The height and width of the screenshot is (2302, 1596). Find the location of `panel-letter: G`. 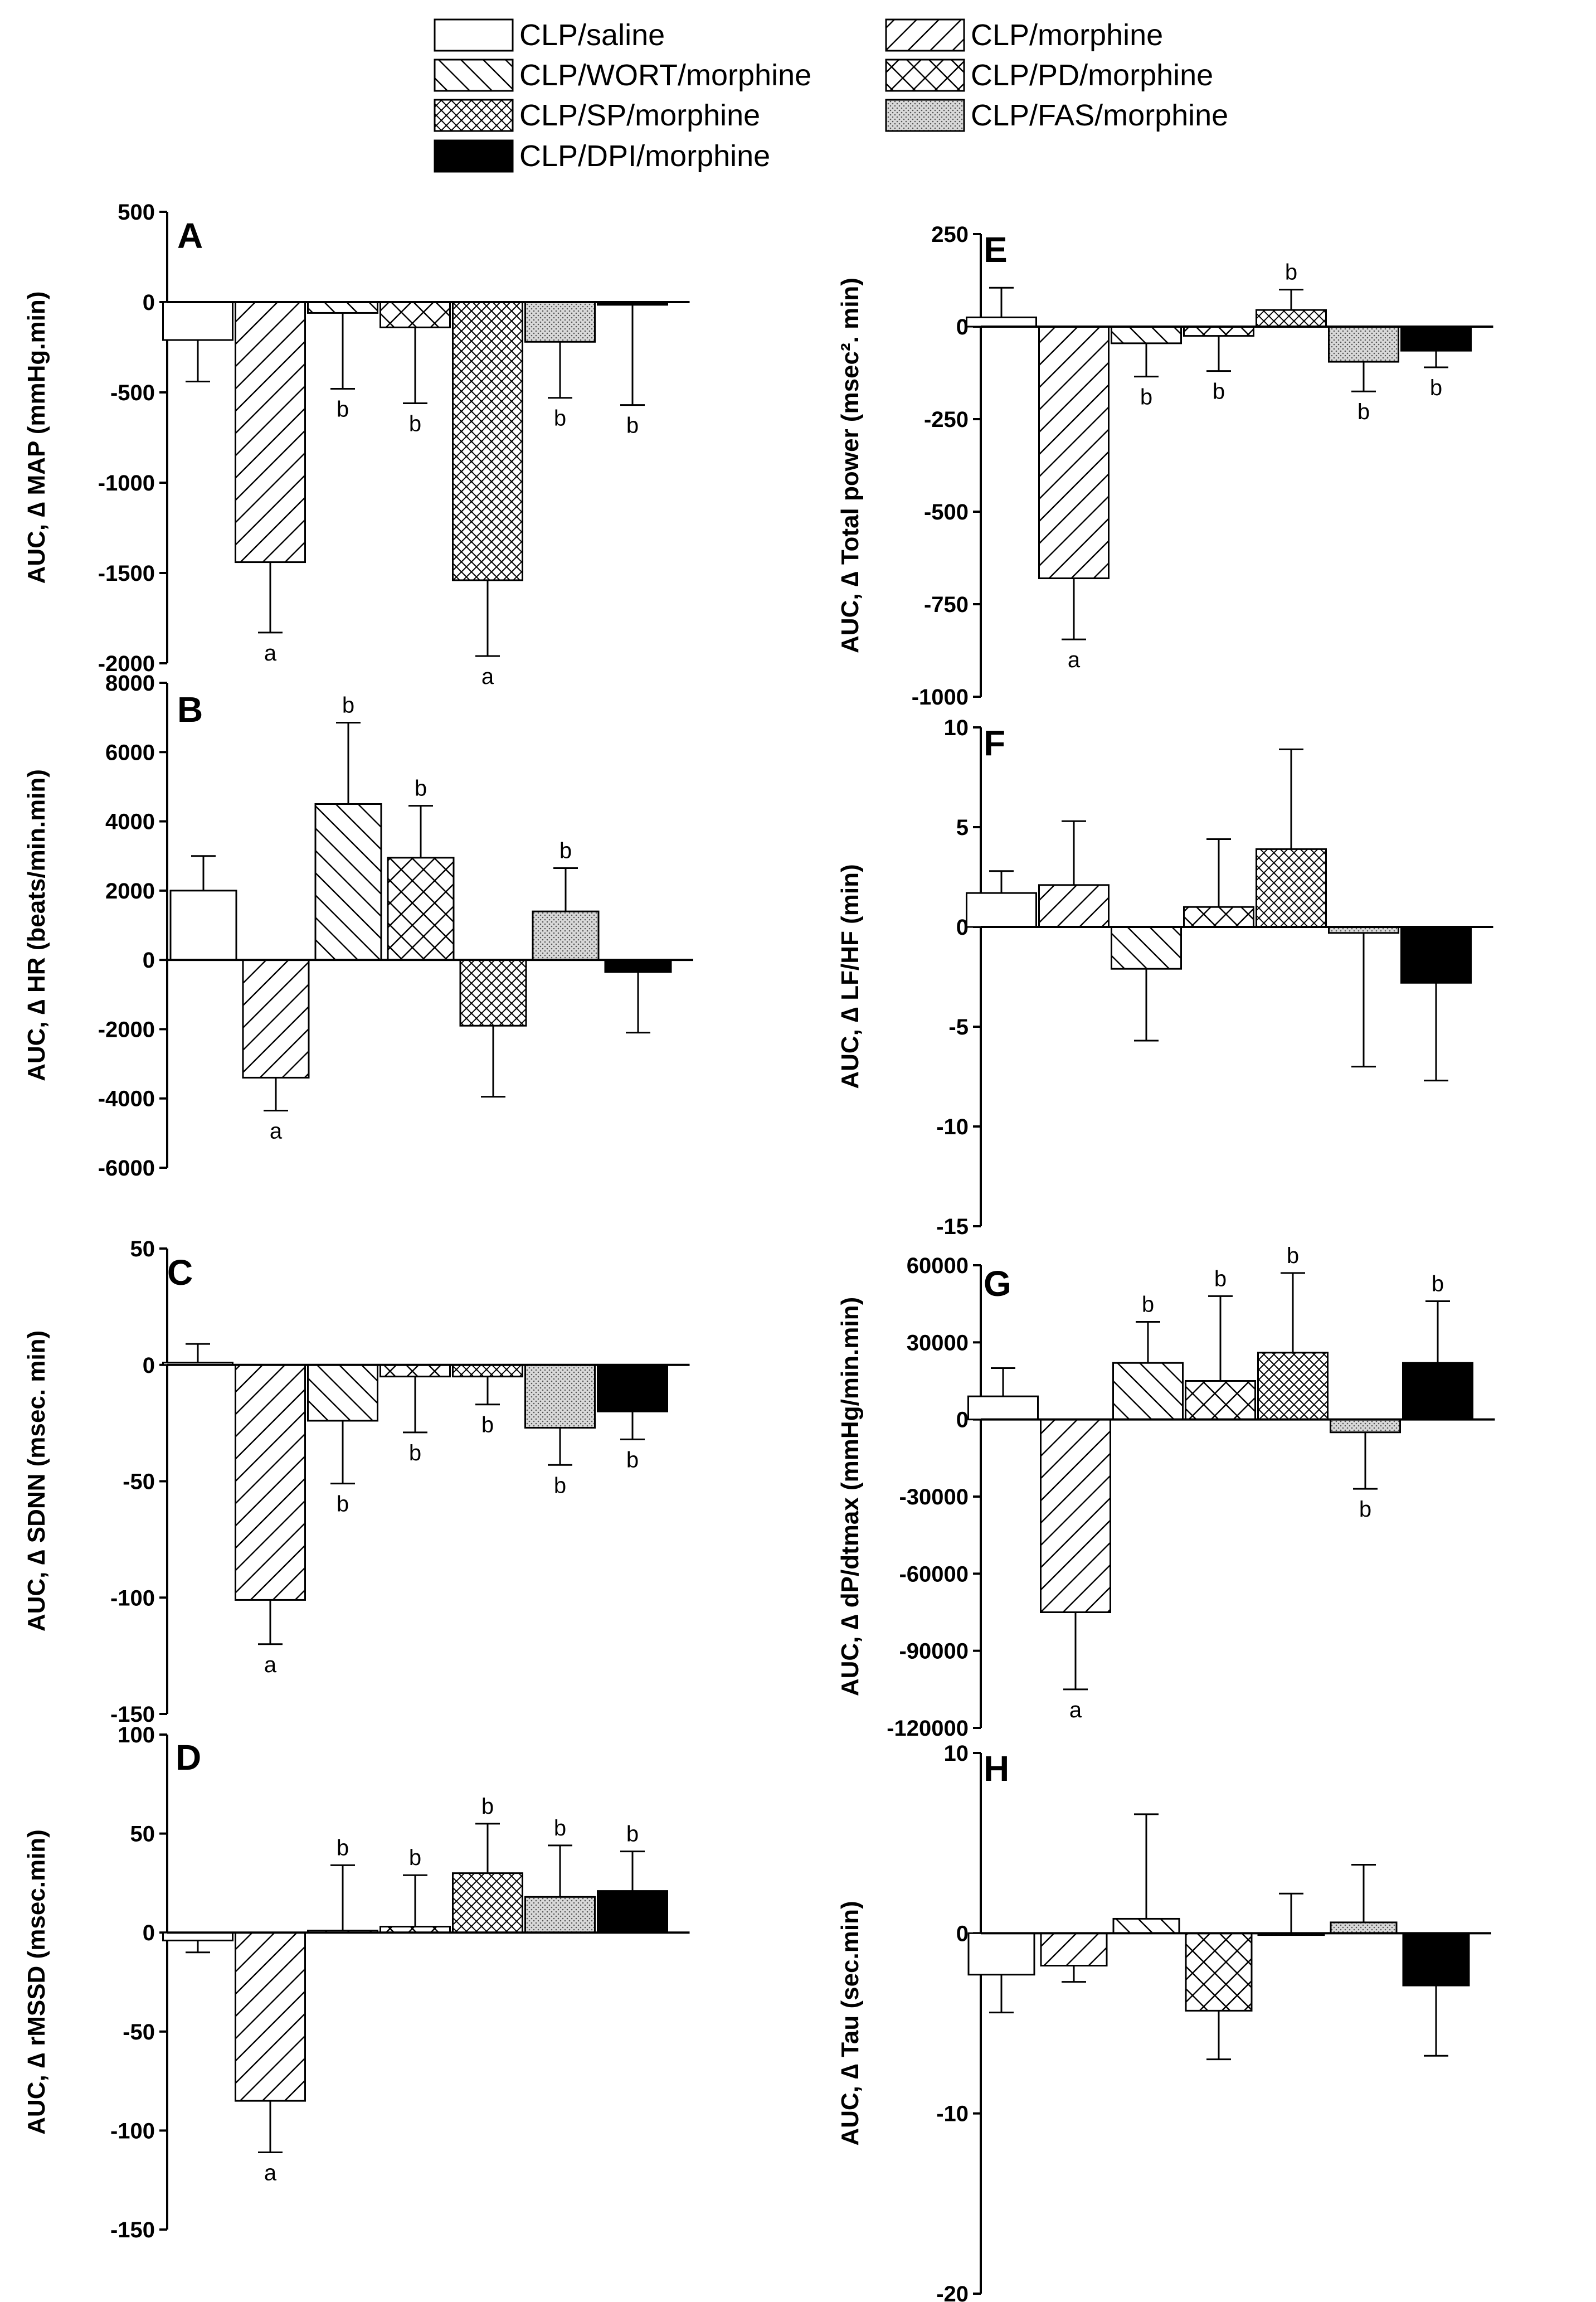

panel-letter: G is located at coordinates (997, 1284).